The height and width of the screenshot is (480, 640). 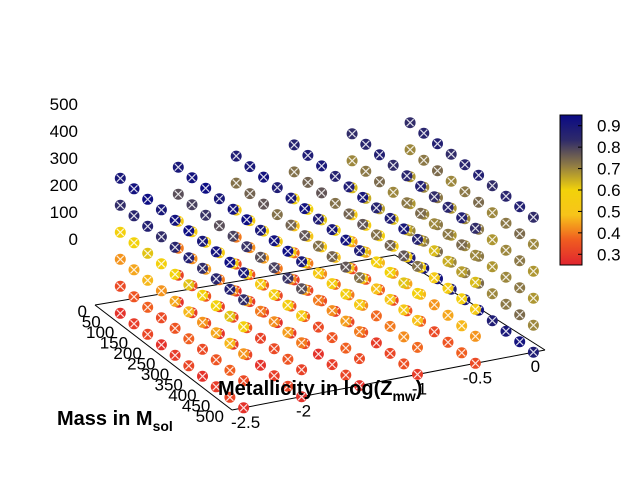 I want to click on z-tick-label: 0, so click(x=73, y=239).